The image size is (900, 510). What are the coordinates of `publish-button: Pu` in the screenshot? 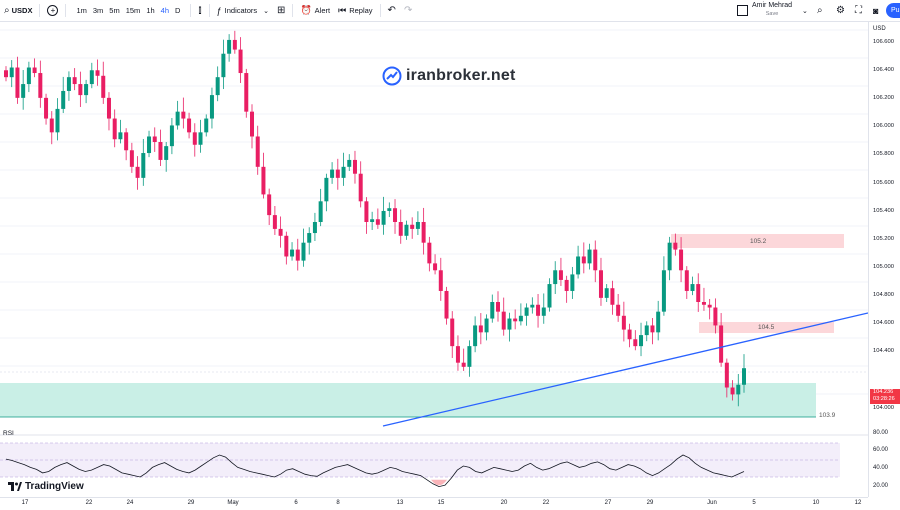 It's located at (893, 10).